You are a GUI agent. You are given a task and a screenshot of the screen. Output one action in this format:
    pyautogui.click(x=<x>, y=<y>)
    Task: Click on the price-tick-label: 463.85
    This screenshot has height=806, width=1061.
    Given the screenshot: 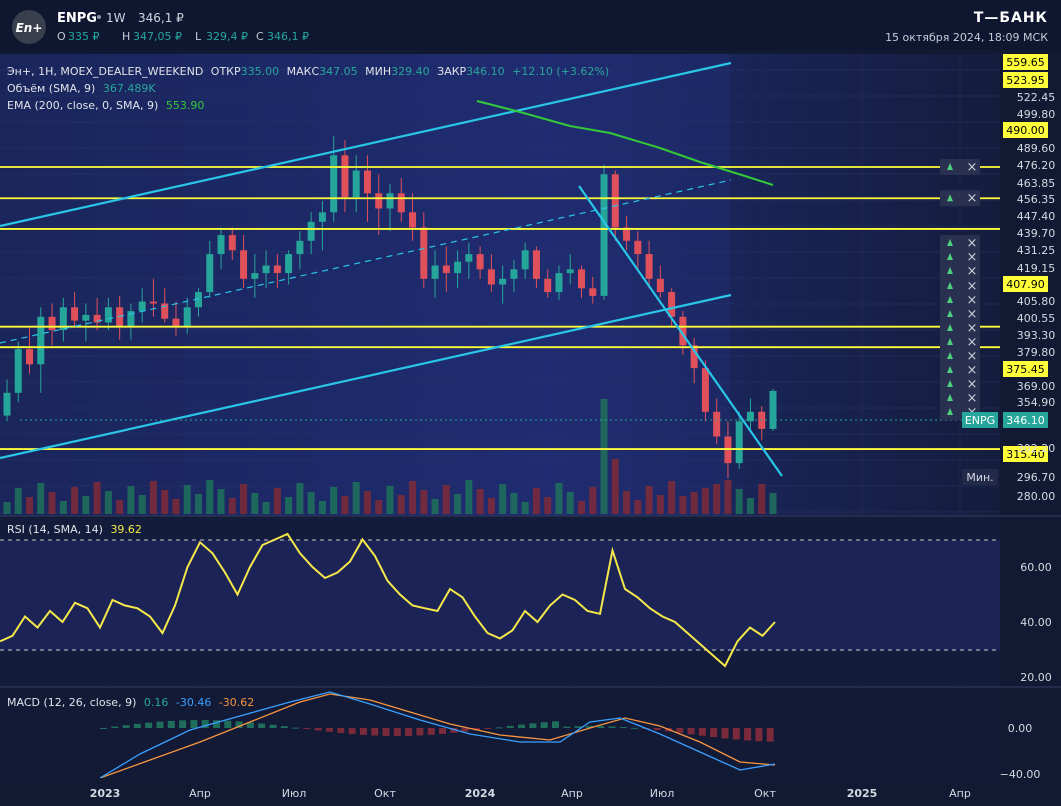 What is the action you would take?
    pyautogui.click(x=1036, y=183)
    